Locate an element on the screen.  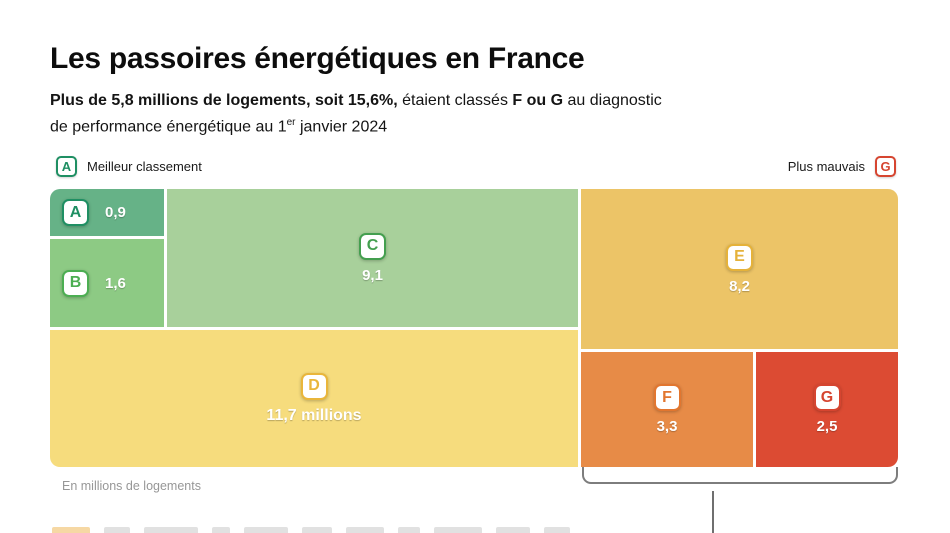
treemap-block-b: B 1,6 is located at coordinates (107, 283).